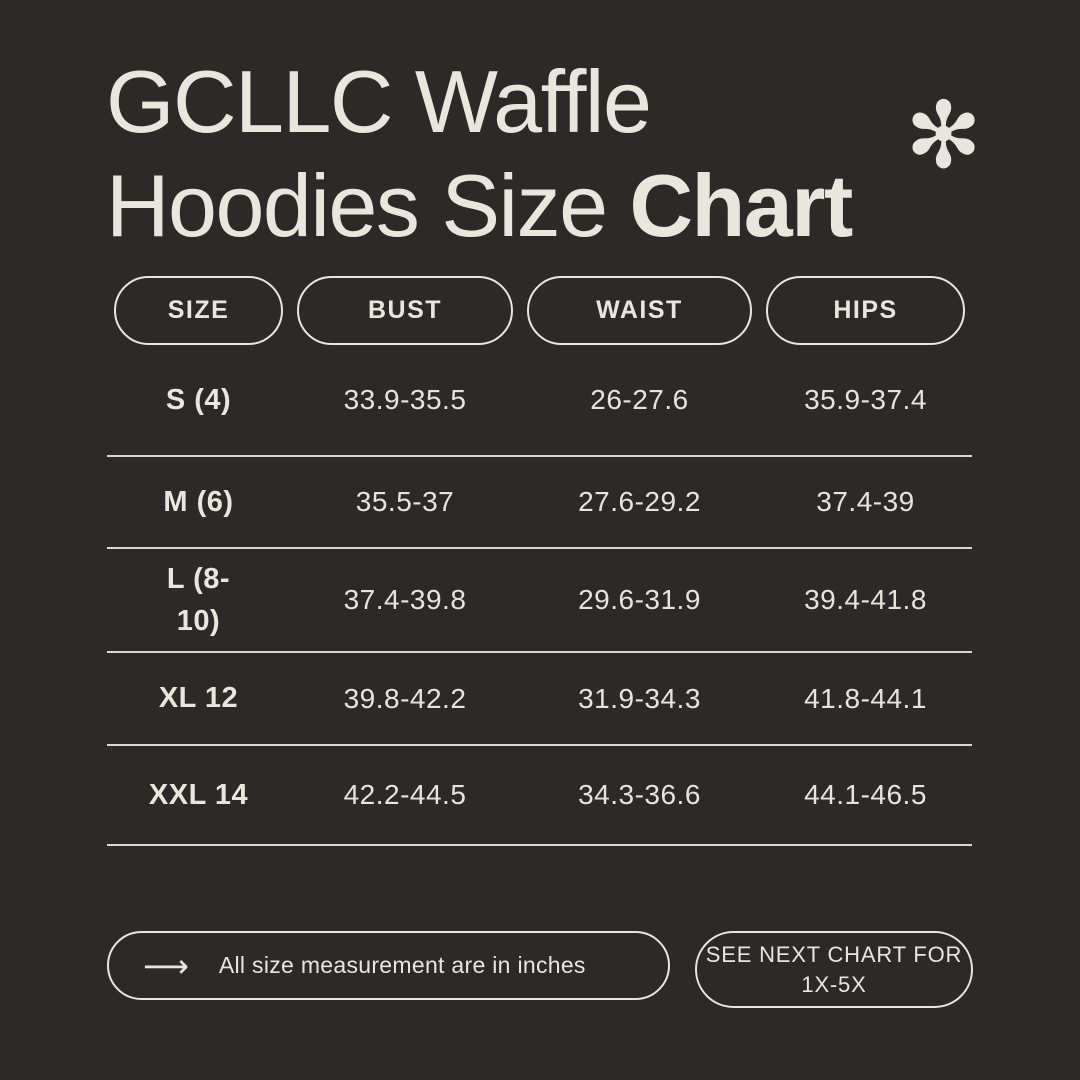 The height and width of the screenshot is (1080, 1080). What do you see at coordinates (198, 501) in the screenshot?
I see `size-cell: M (6)` at bounding box center [198, 501].